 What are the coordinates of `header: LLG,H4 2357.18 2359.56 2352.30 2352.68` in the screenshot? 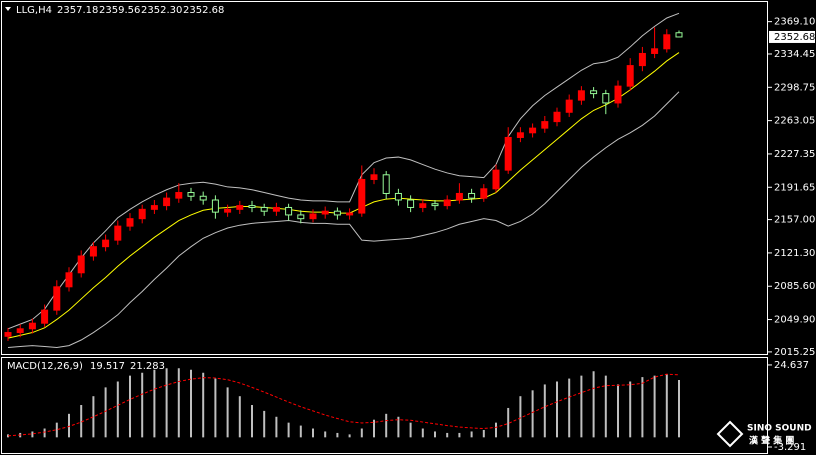 It's located at (120, 10).